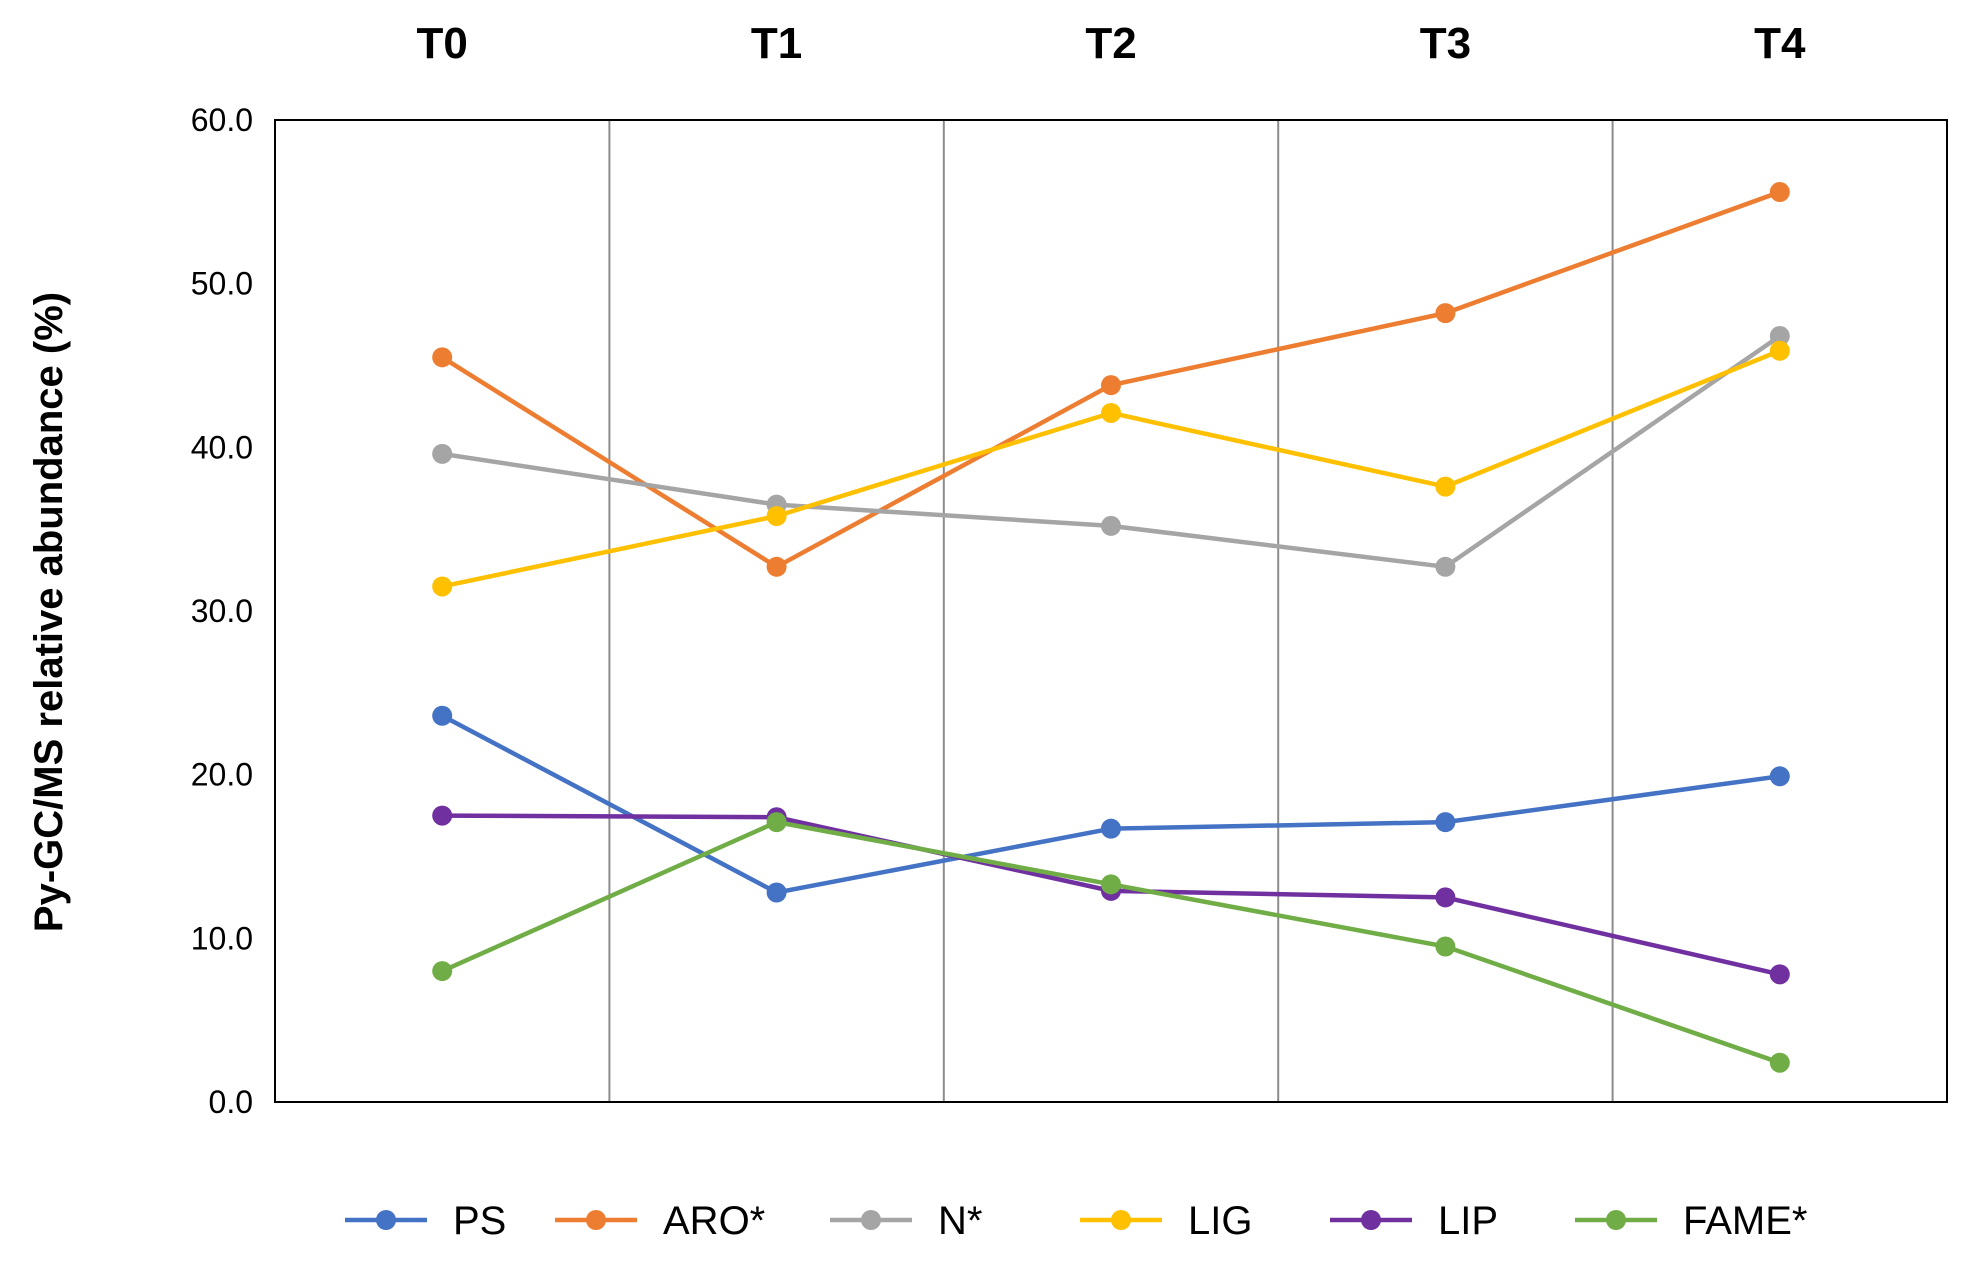 Image resolution: width=1963 pixels, height=1270 pixels. Describe the element at coordinates (1779, 776) in the screenshot. I see `data-point-ps-t4` at that location.